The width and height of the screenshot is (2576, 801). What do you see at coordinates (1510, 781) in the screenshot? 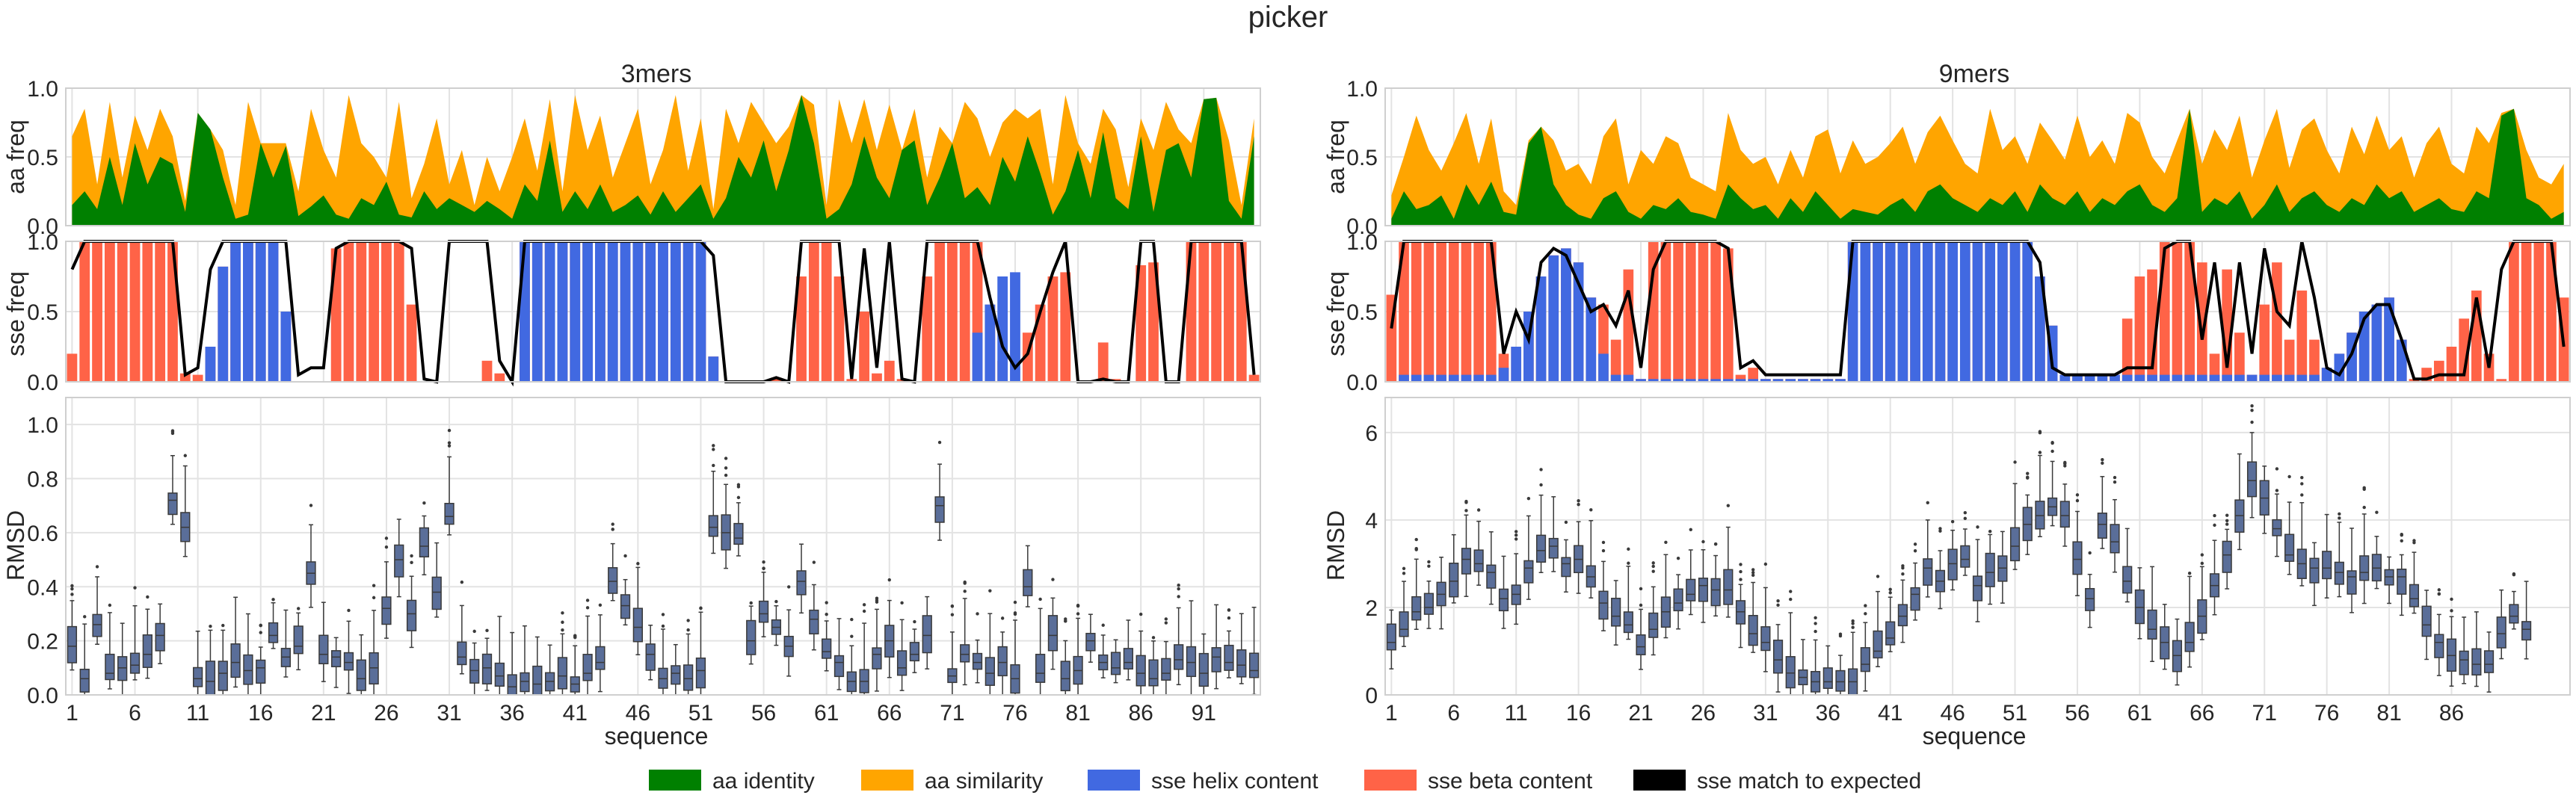
I see `legend-label-sse-beta: sse beta content` at bounding box center [1510, 781].